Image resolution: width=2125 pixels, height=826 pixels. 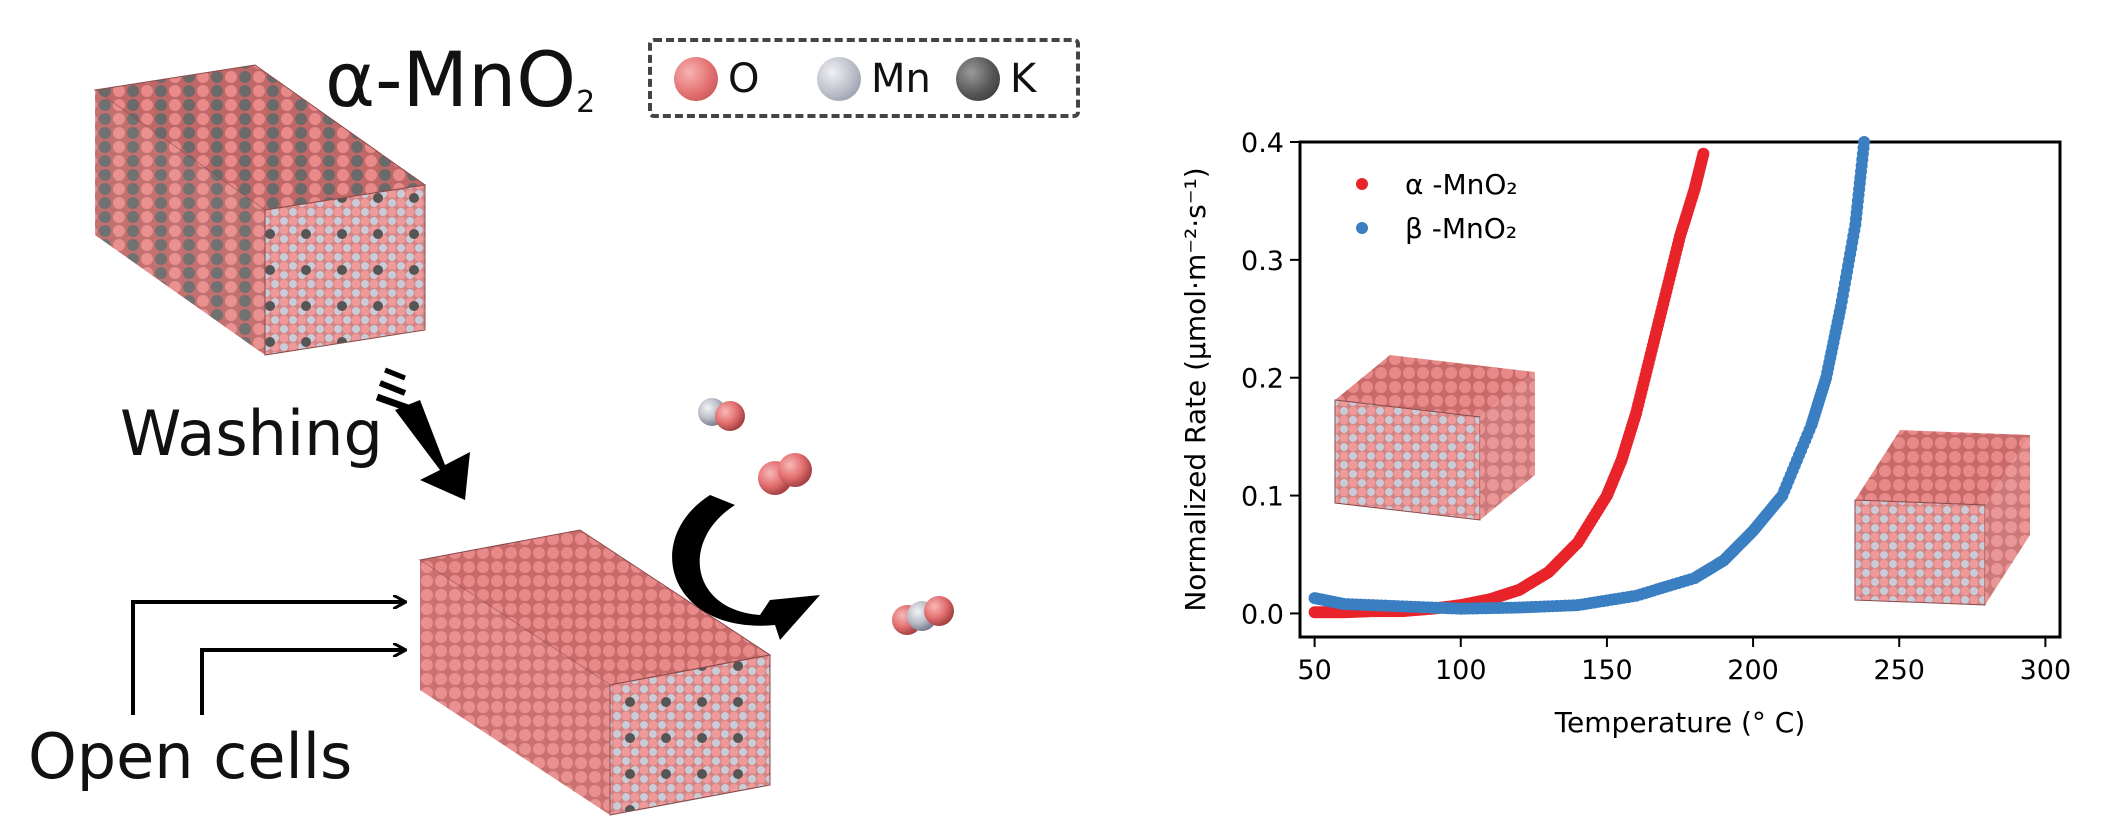 I want to click on x-tick-label: 300, so click(x=2046, y=670).